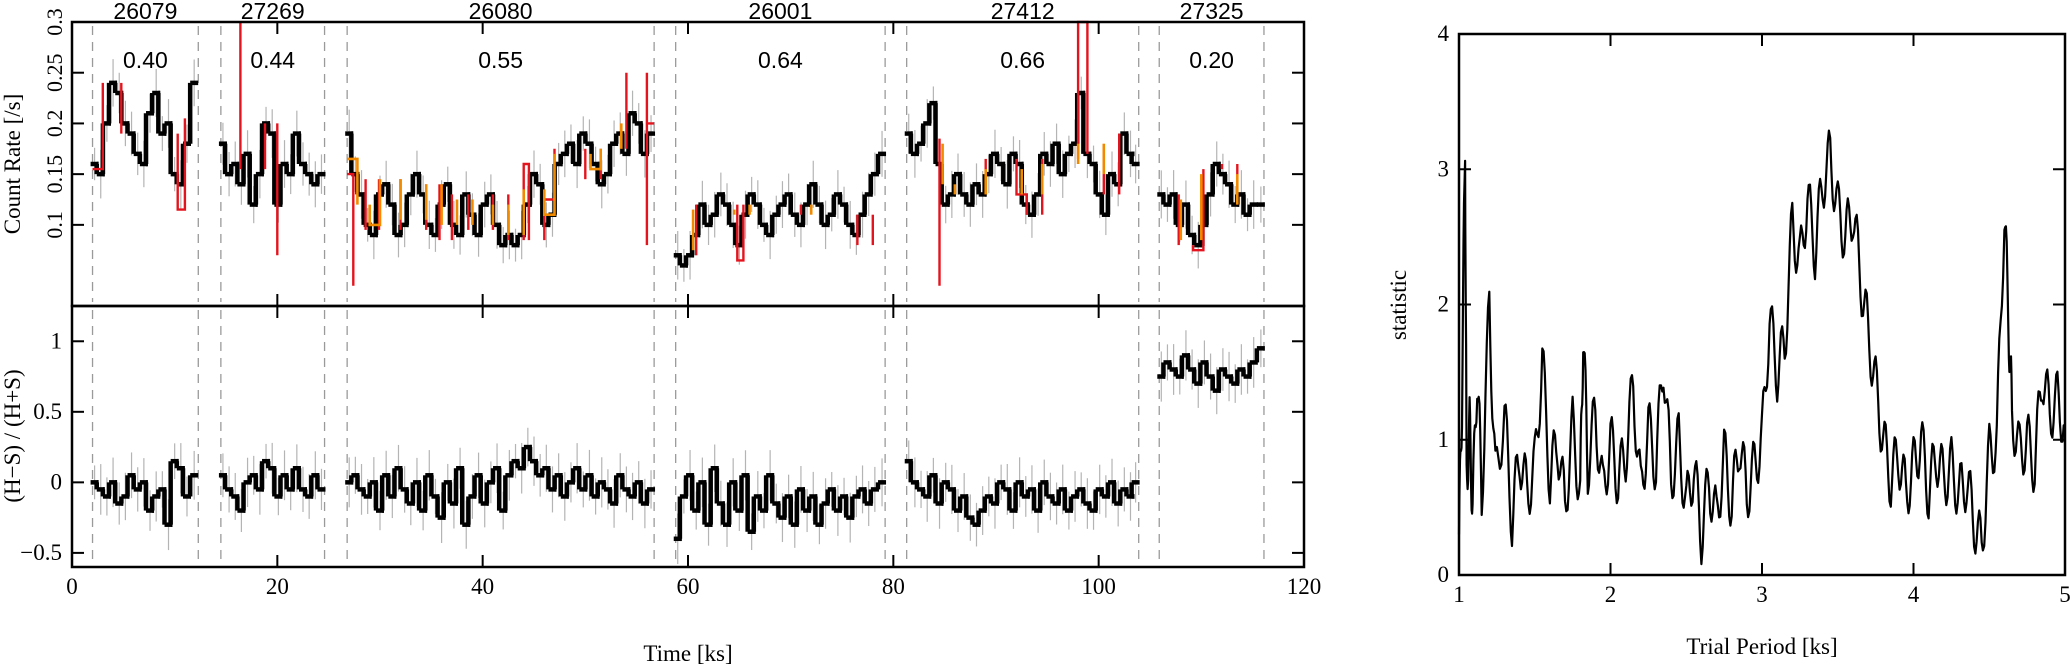  Describe the element at coordinates (54, 22) in the screenshot. I see `y-tick-label: 0.3` at that location.